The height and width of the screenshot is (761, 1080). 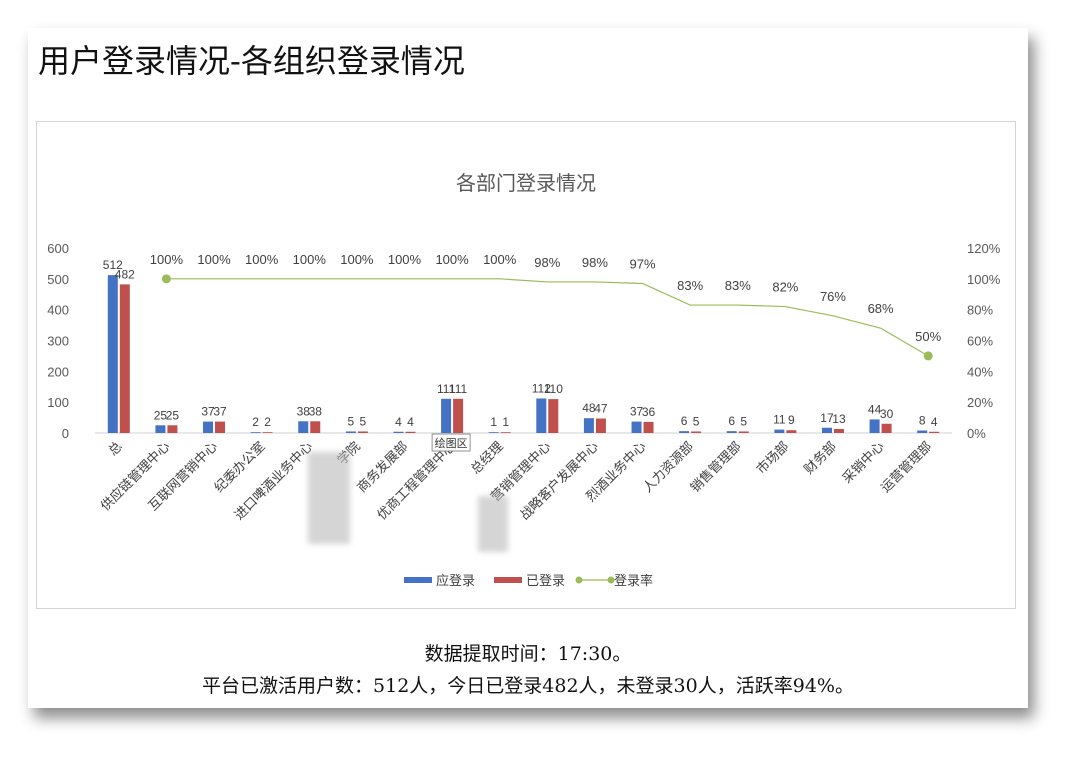 I want to click on x-tick-label: 销售管理部, so click(x=715, y=467).